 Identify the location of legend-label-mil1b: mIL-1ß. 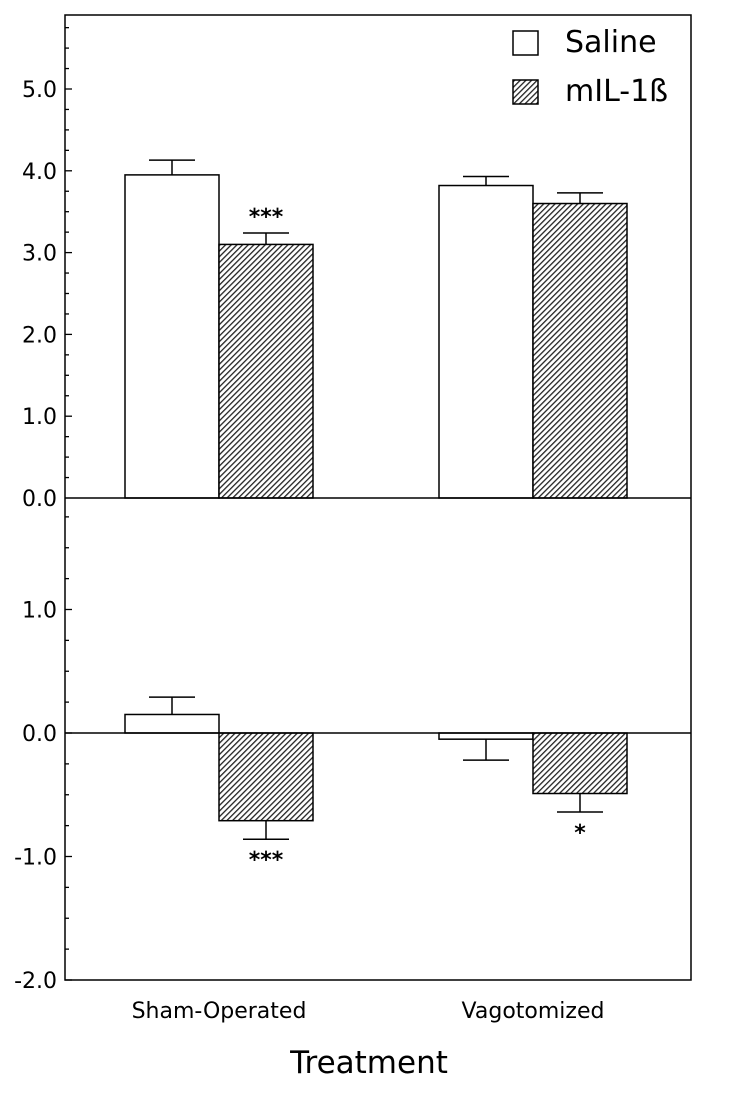
(616, 91).